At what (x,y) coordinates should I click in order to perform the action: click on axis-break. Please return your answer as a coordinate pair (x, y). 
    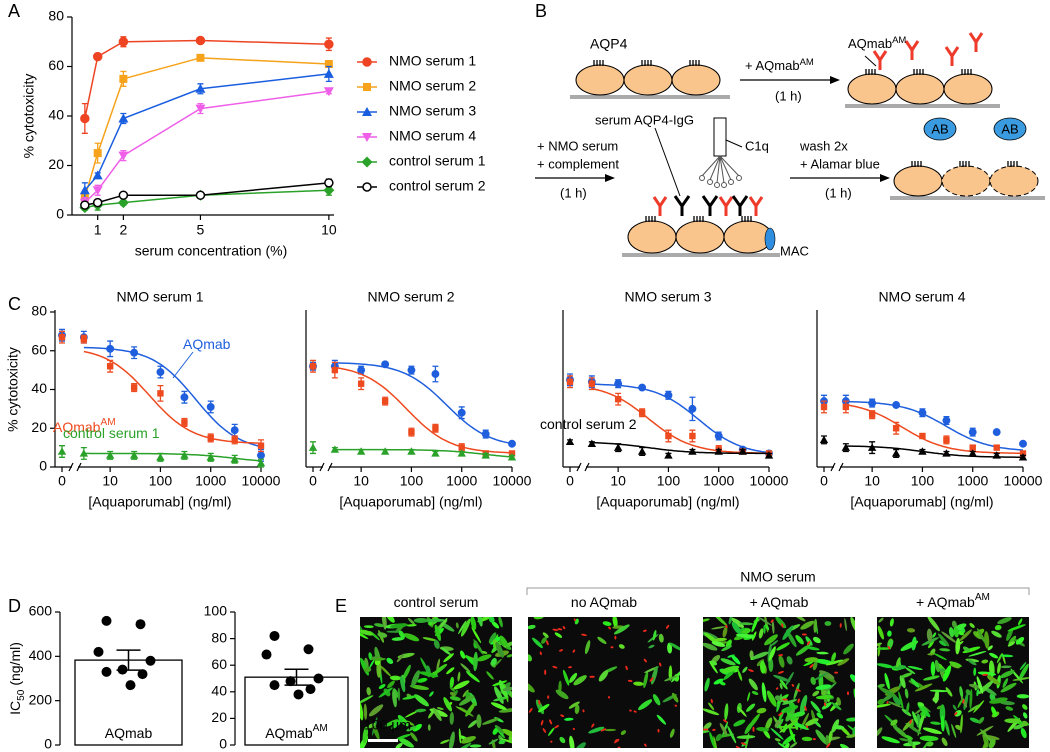
    Looking at the image, I should click on (326, 467).